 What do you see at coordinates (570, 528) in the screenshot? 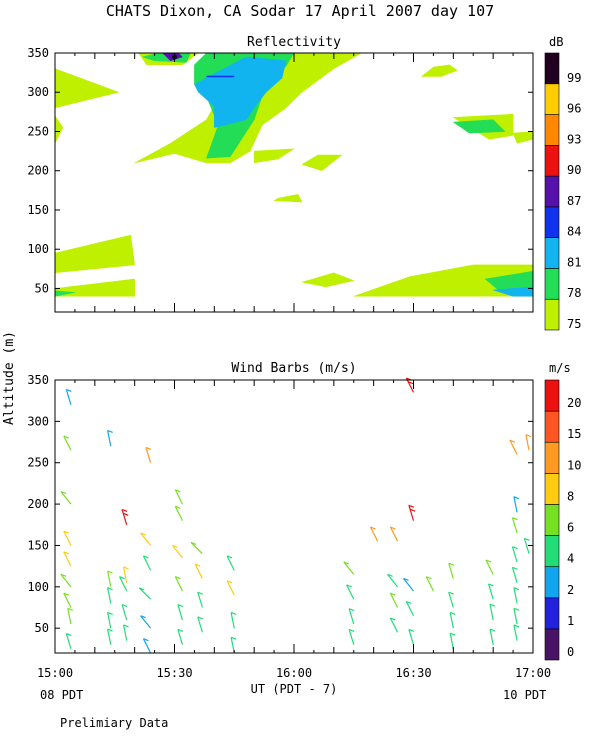
I see `colorbar-label: 6` at bounding box center [570, 528].